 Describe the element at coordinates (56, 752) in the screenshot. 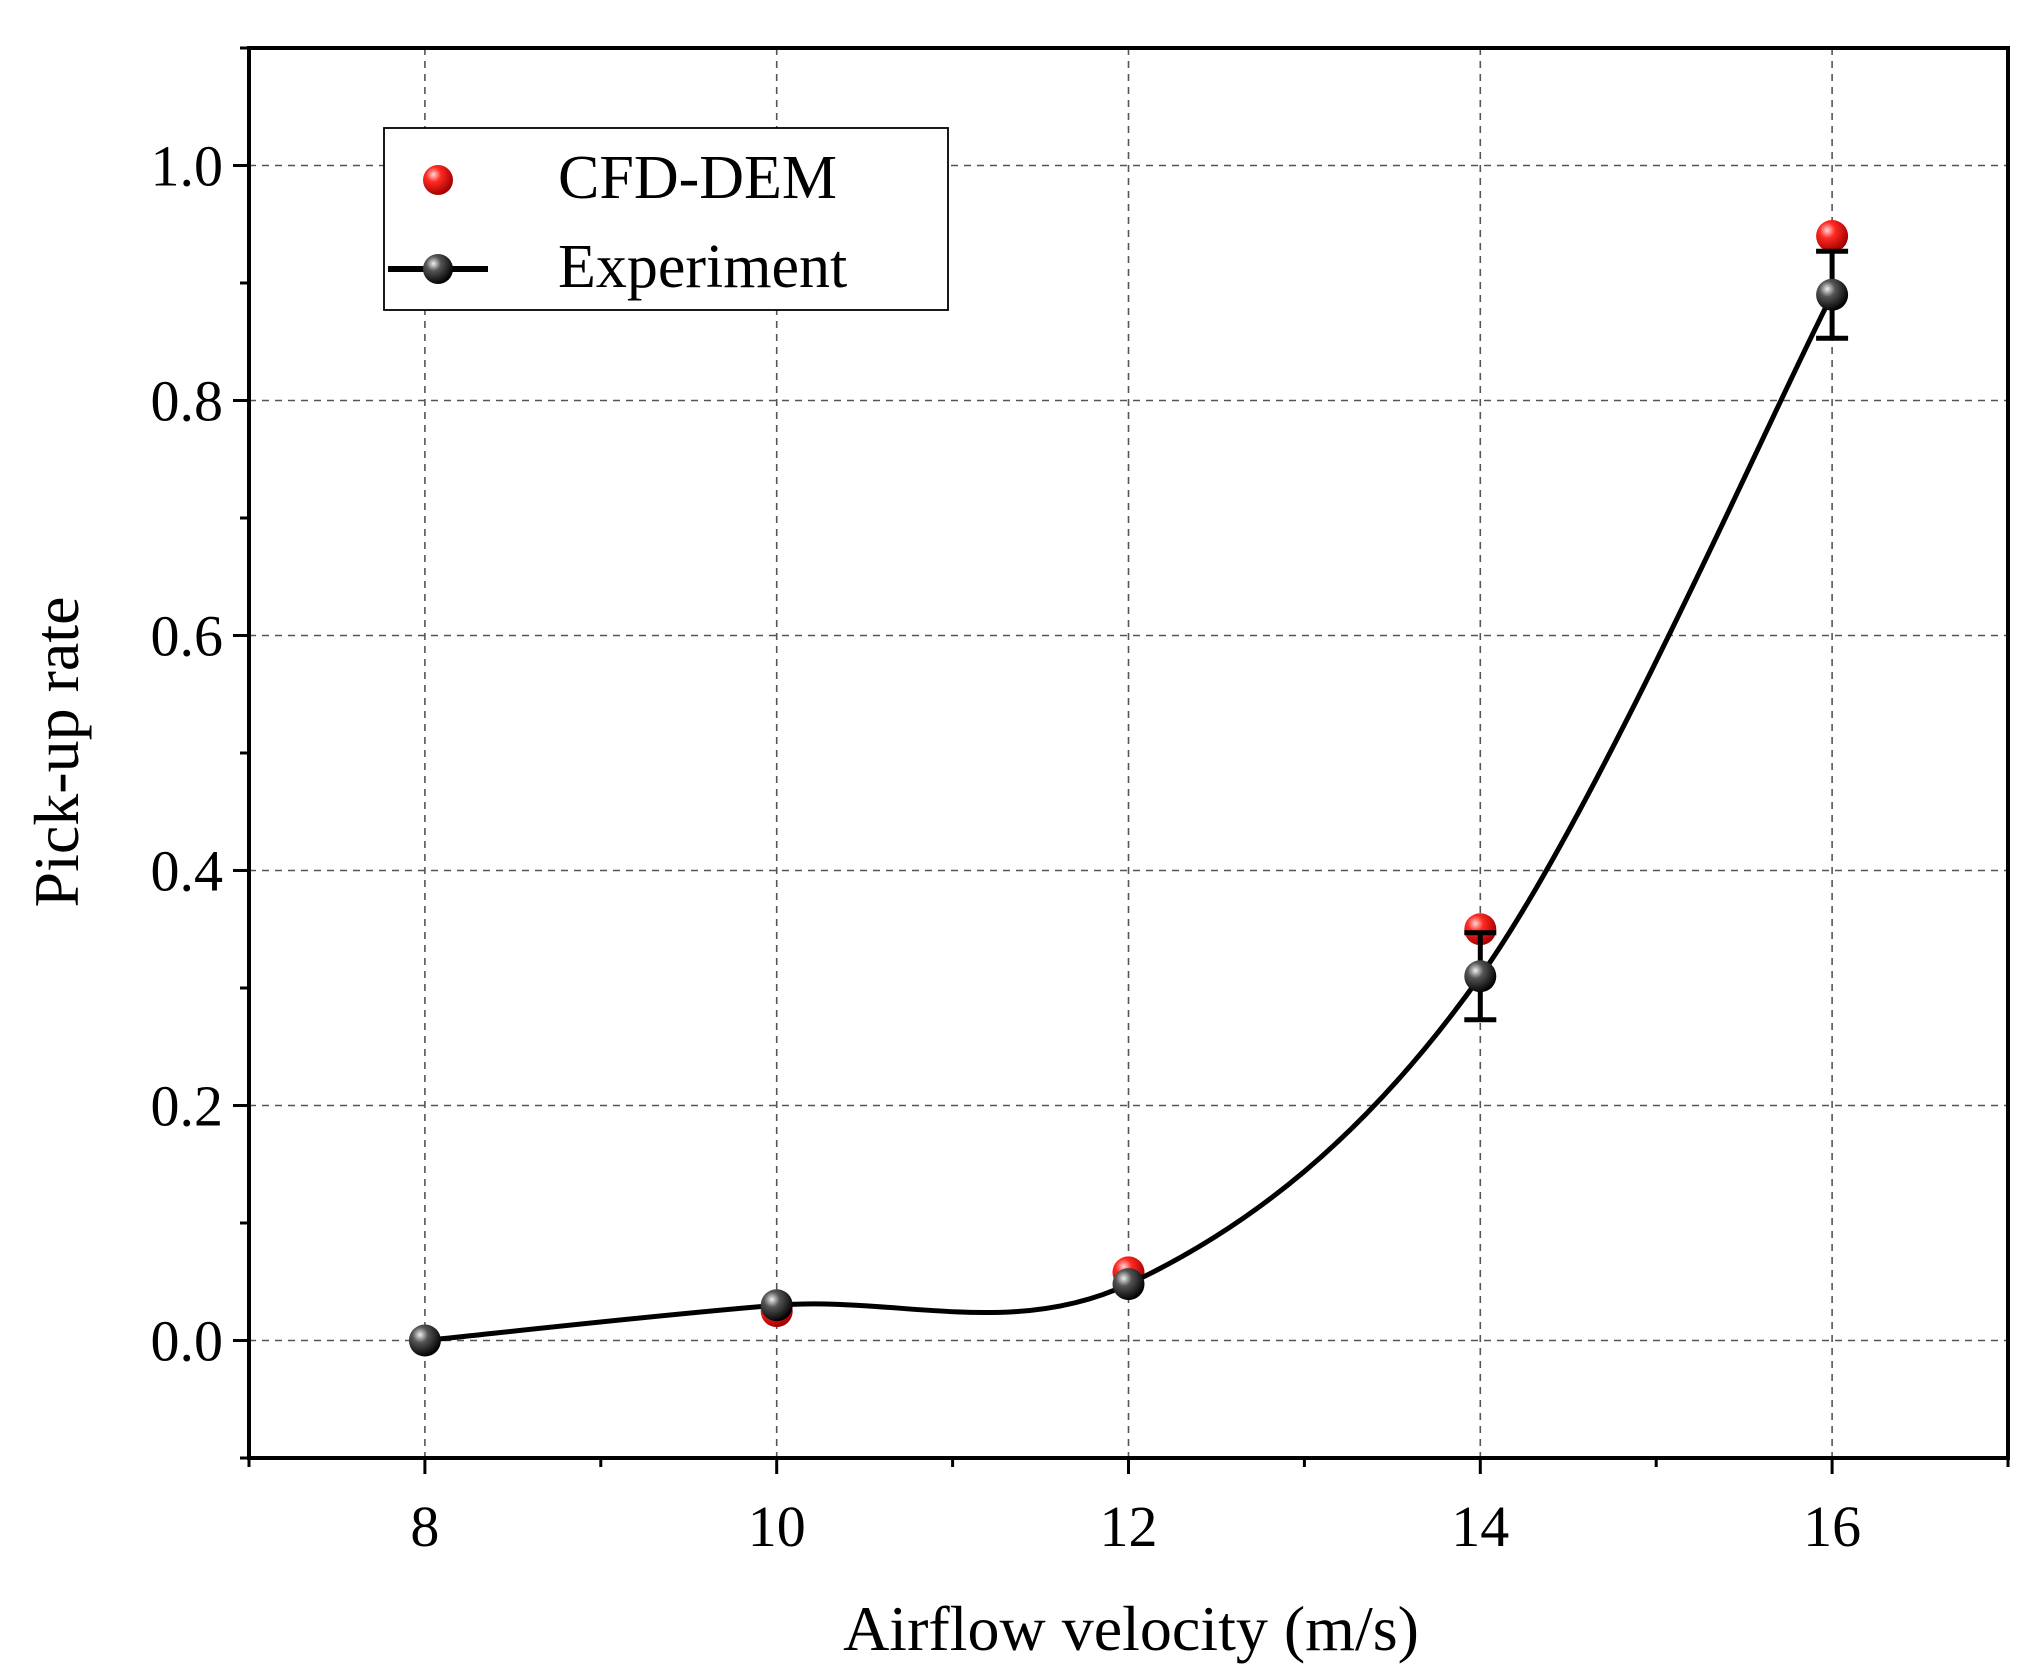

I see `y-axis-title: Pick-up rate` at that location.